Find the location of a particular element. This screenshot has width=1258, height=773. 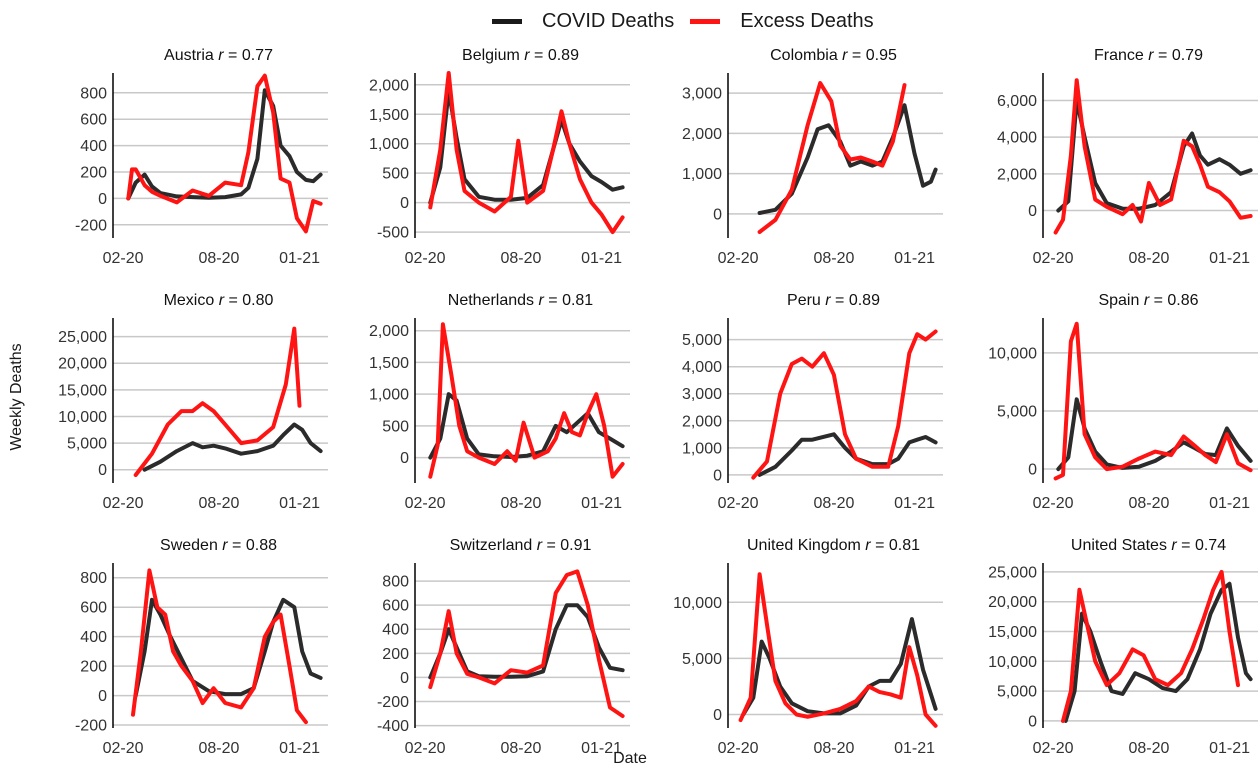

panel-title-peru: Peru r = 0.89 is located at coordinates (833, 300).